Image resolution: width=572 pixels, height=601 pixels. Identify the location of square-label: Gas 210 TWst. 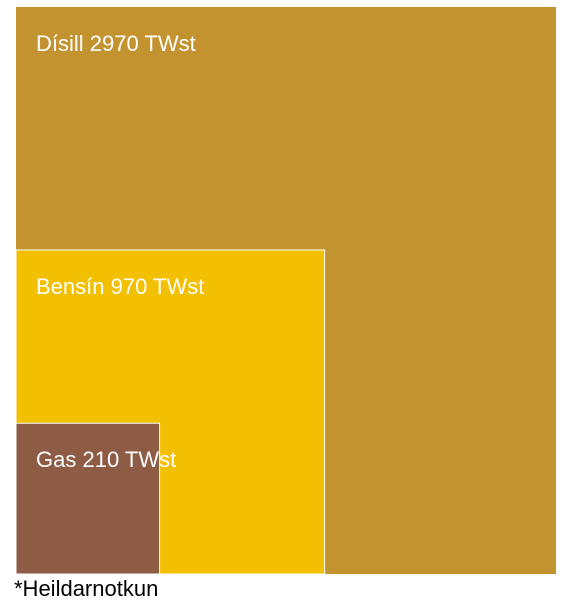
(106, 459).